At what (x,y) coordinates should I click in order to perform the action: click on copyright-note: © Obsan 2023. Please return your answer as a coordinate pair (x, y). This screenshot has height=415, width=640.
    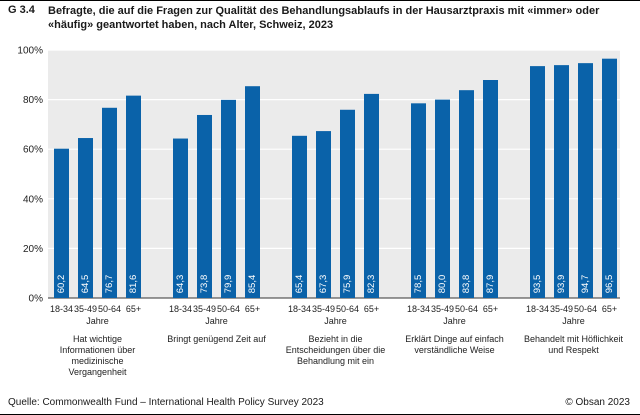
    Looking at the image, I should click on (597, 402).